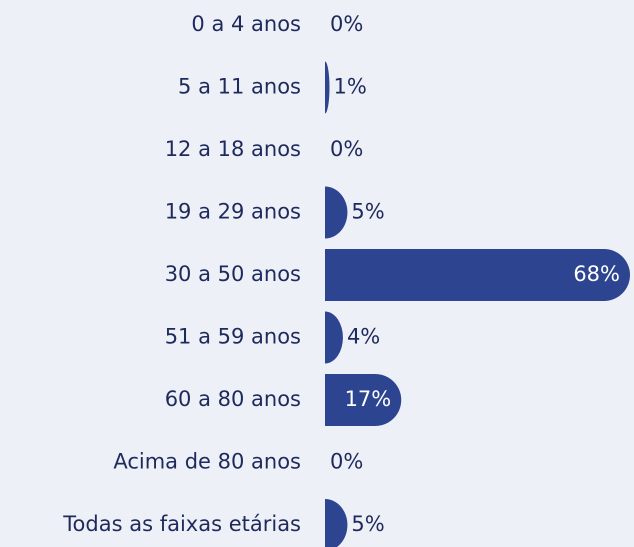 This screenshot has height=547, width=634. What do you see at coordinates (207, 462) in the screenshot?
I see `category-label: Acima de 80 anos` at bounding box center [207, 462].